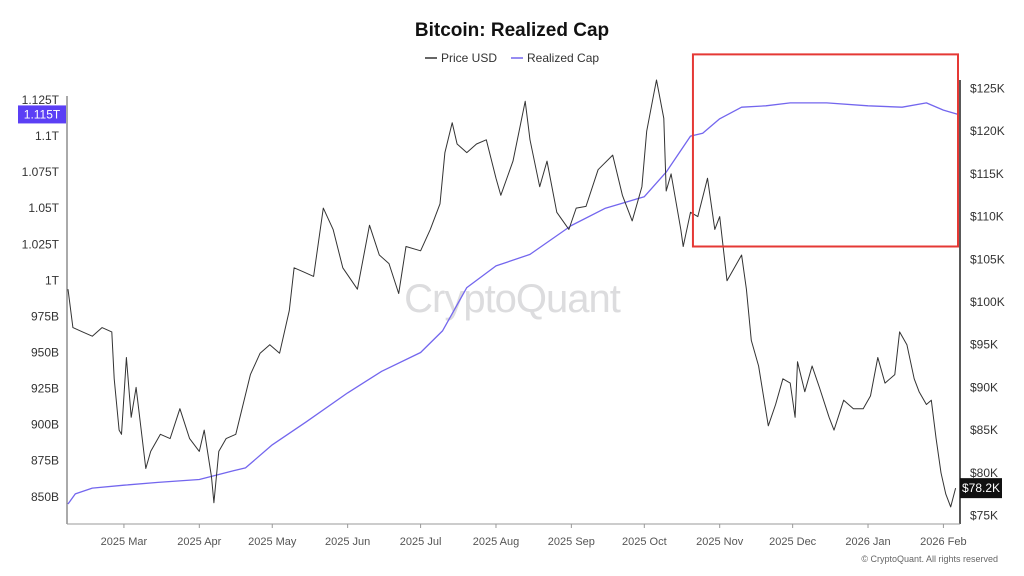  I want to click on chart-title: Bitcoin: Realized Cap, so click(512, 30).